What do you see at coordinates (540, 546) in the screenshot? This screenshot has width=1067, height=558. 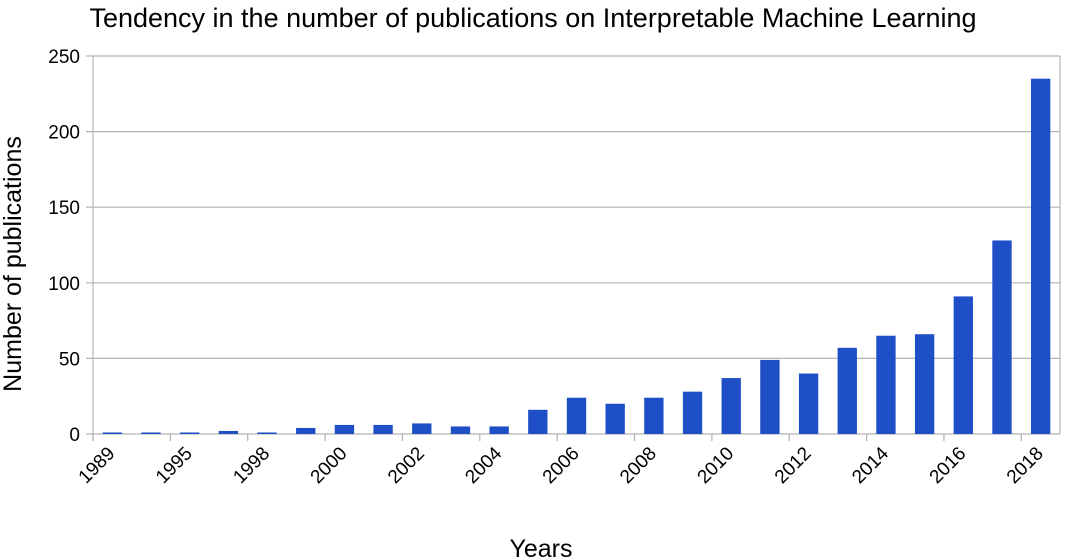 I see `x-axis-label: Years` at bounding box center [540, 546].